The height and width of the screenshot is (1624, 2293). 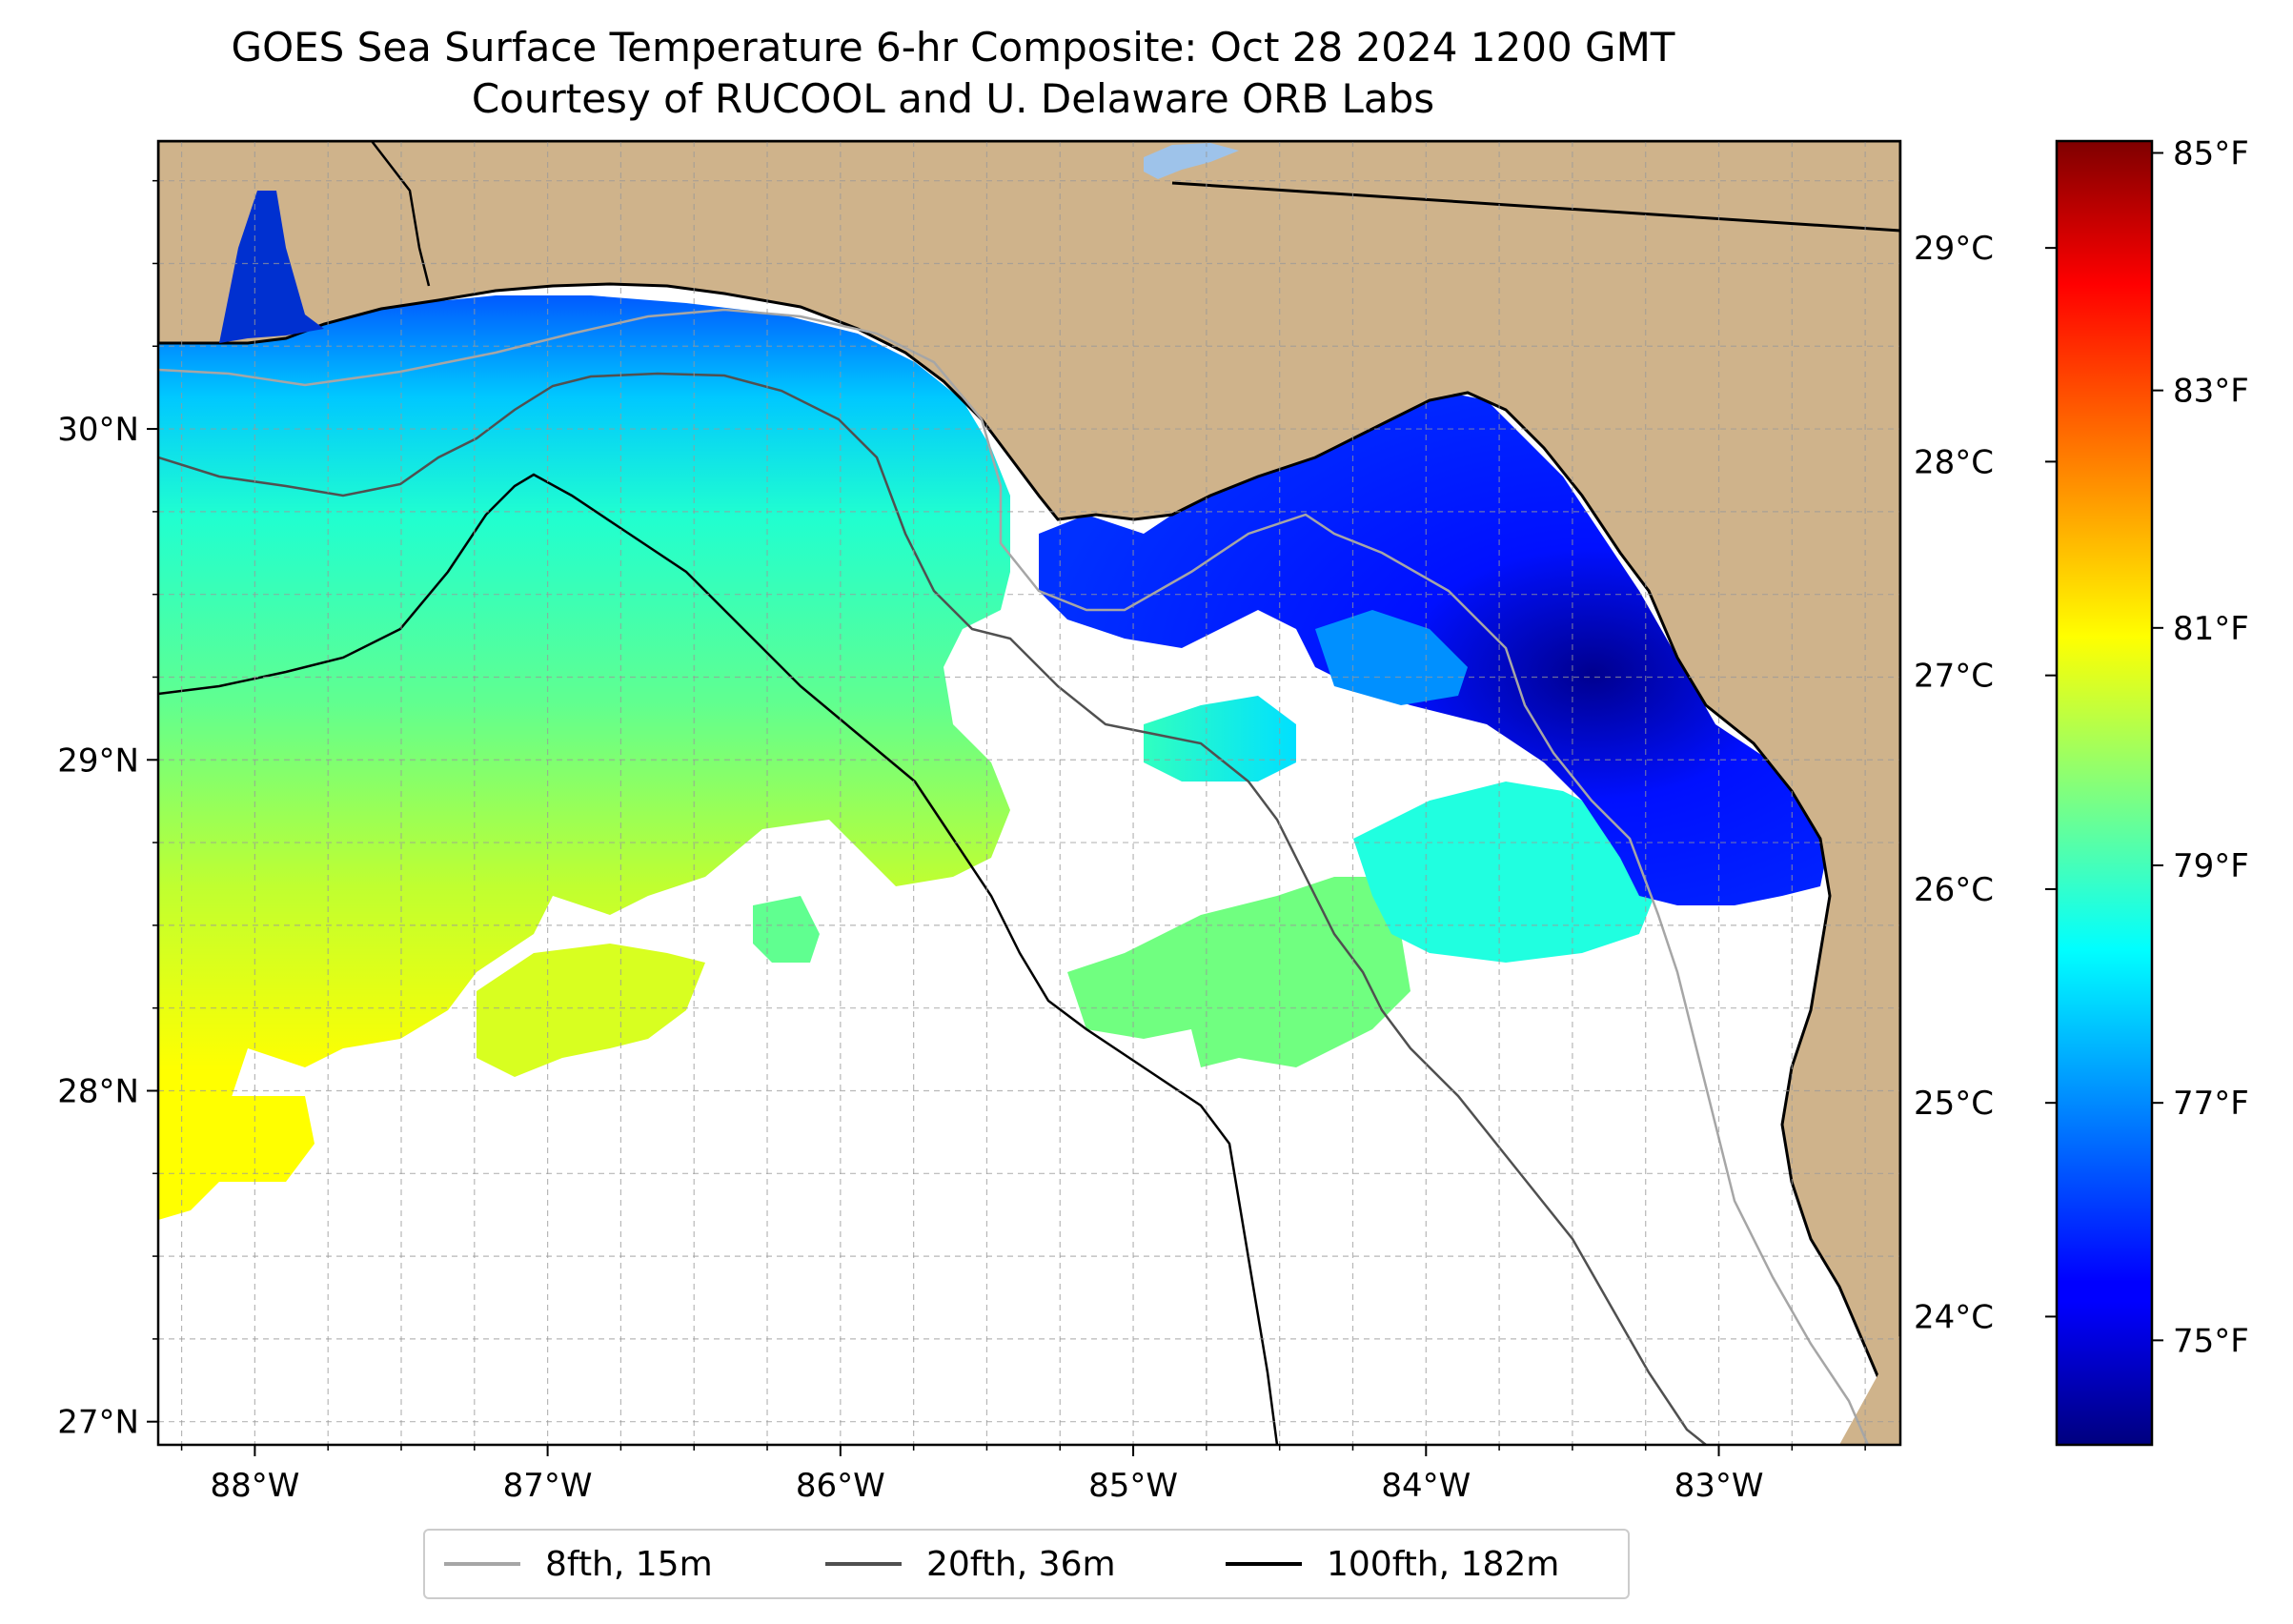 What do you see at coordinates (1536, 207) in the screenshot?
I see `state-boundary` at bounding box center [1536, 207].